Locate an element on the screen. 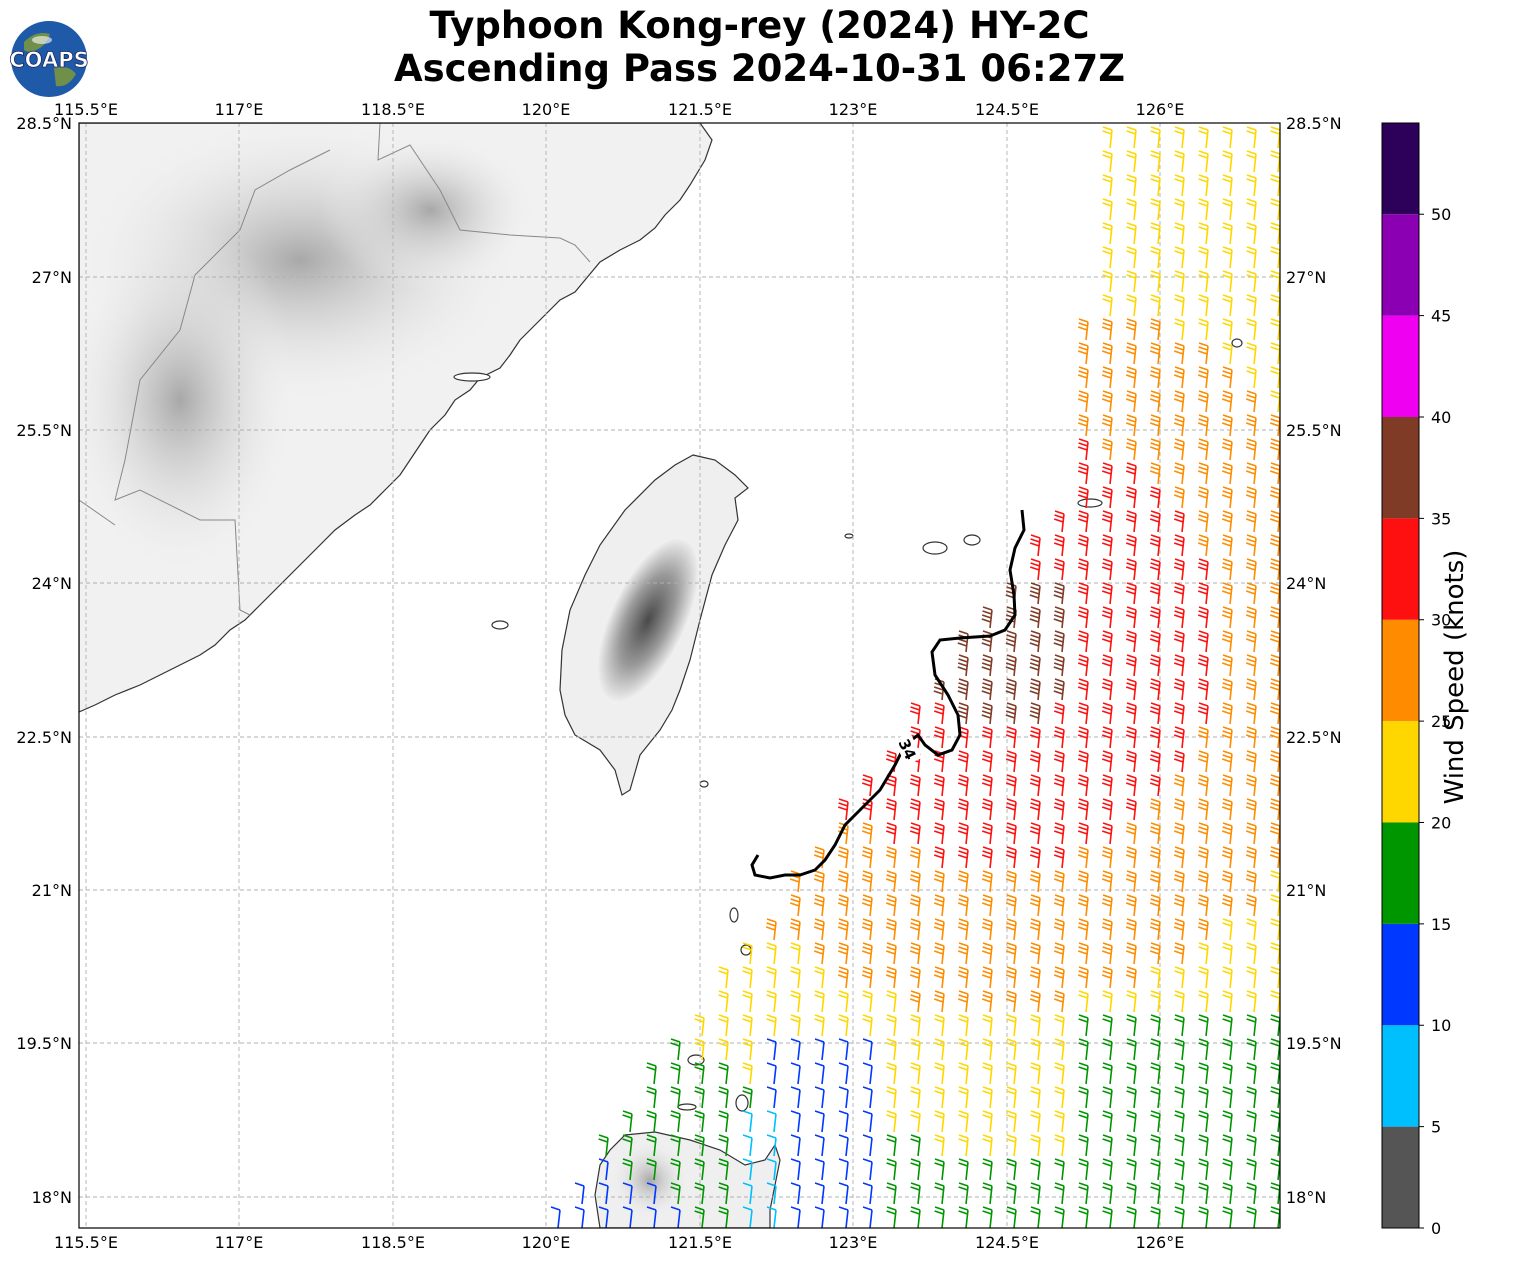  colorbar-tick-label: 50 is located at coordinates (1441, 214).